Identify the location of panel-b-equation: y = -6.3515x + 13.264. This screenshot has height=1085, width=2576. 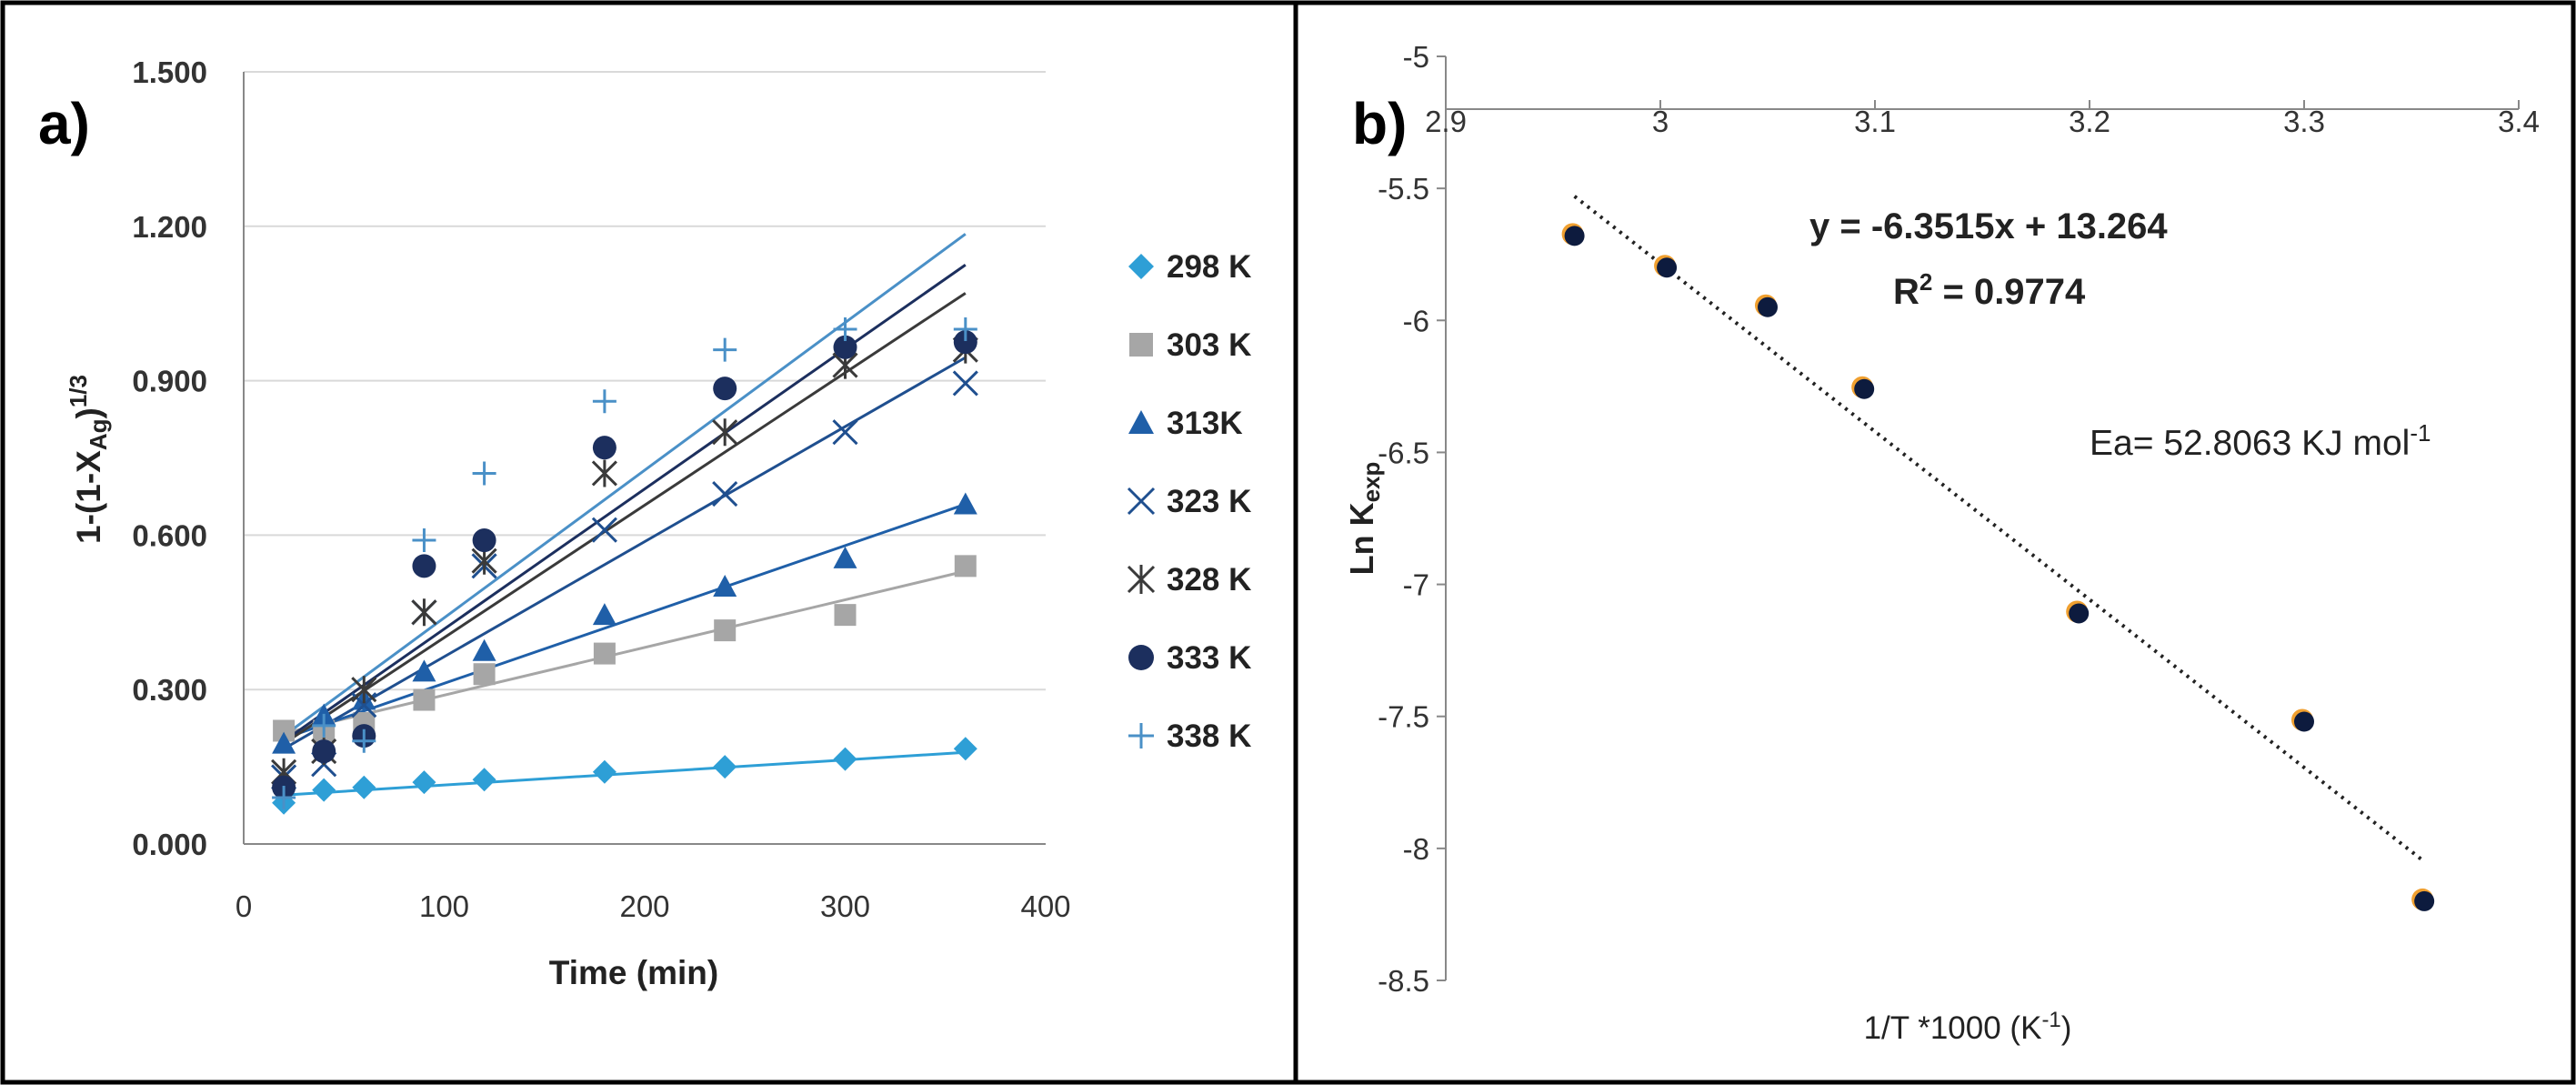
(1988, 226).